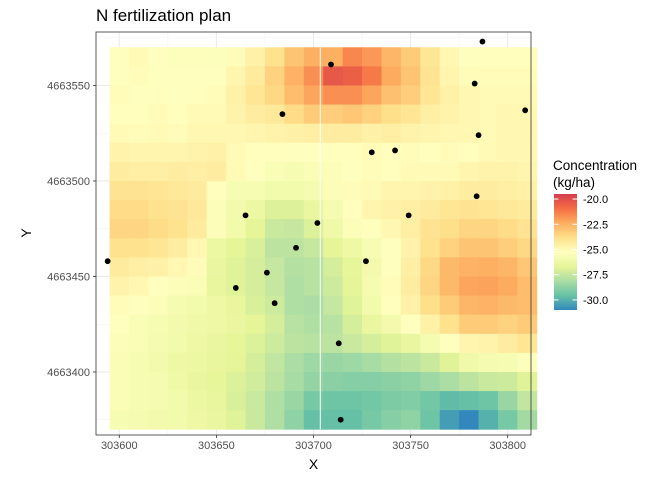 This screenshot has height=480, width=672. Describe the element at coordinates (163, 15) in the screenshot. I see `chart-title: N fertilization plan` at that location.